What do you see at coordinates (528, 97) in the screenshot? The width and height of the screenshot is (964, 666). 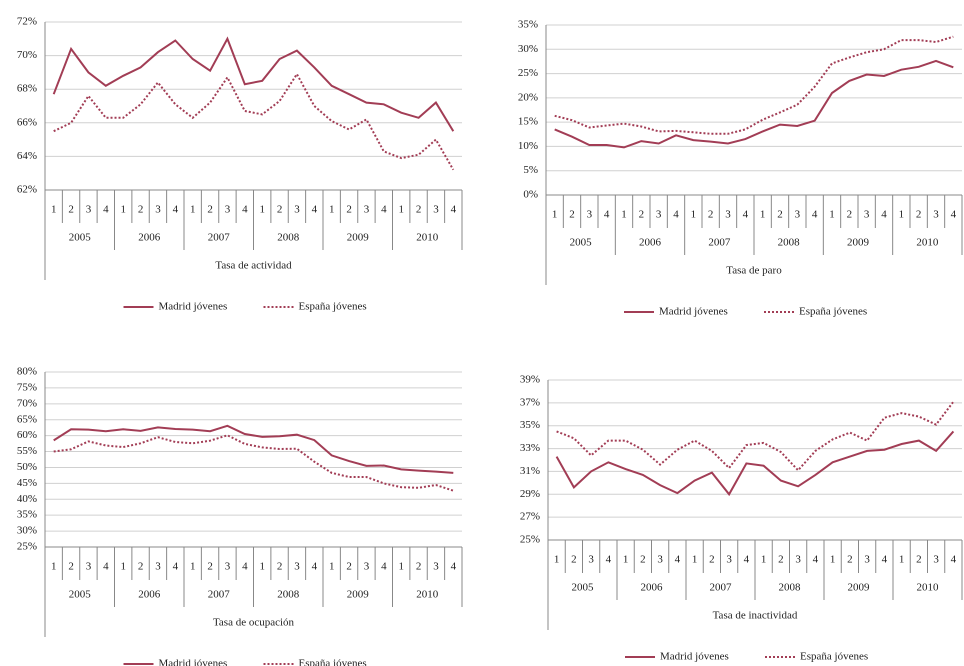 I see `y-tick-label: 20%` at bounding box center [528, 97].